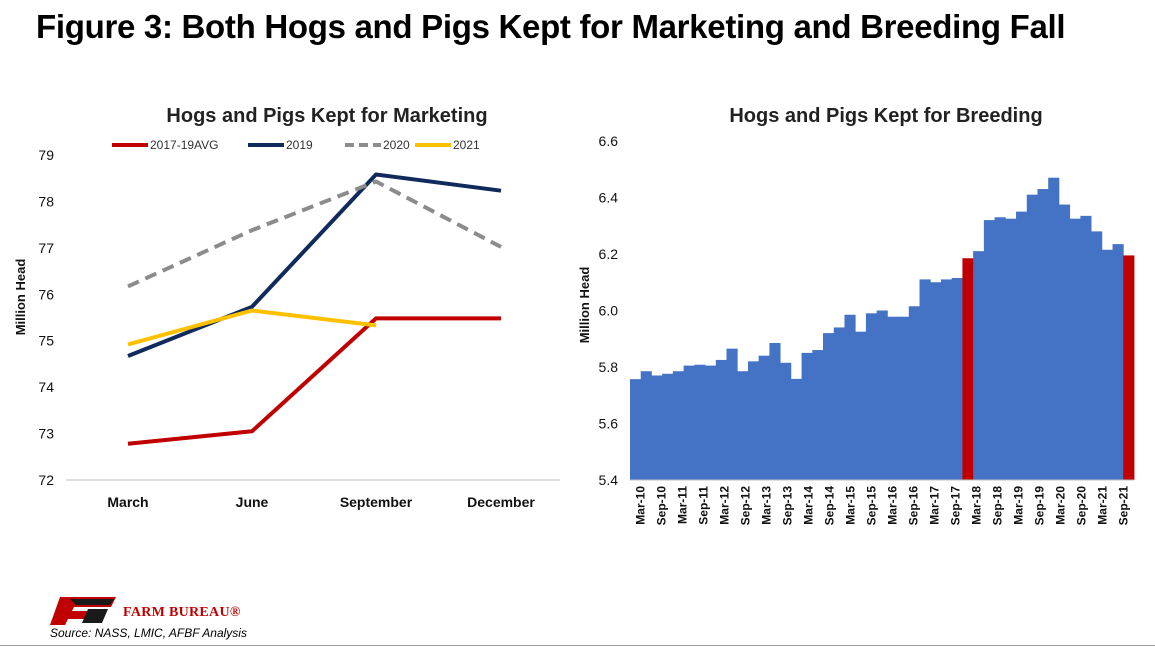 The height and width of the screenshot is (649, 1155). Describe the element at coordinates (46, 155) in the screenshot. I see `marketing-y-tick-label: 79` at that location.